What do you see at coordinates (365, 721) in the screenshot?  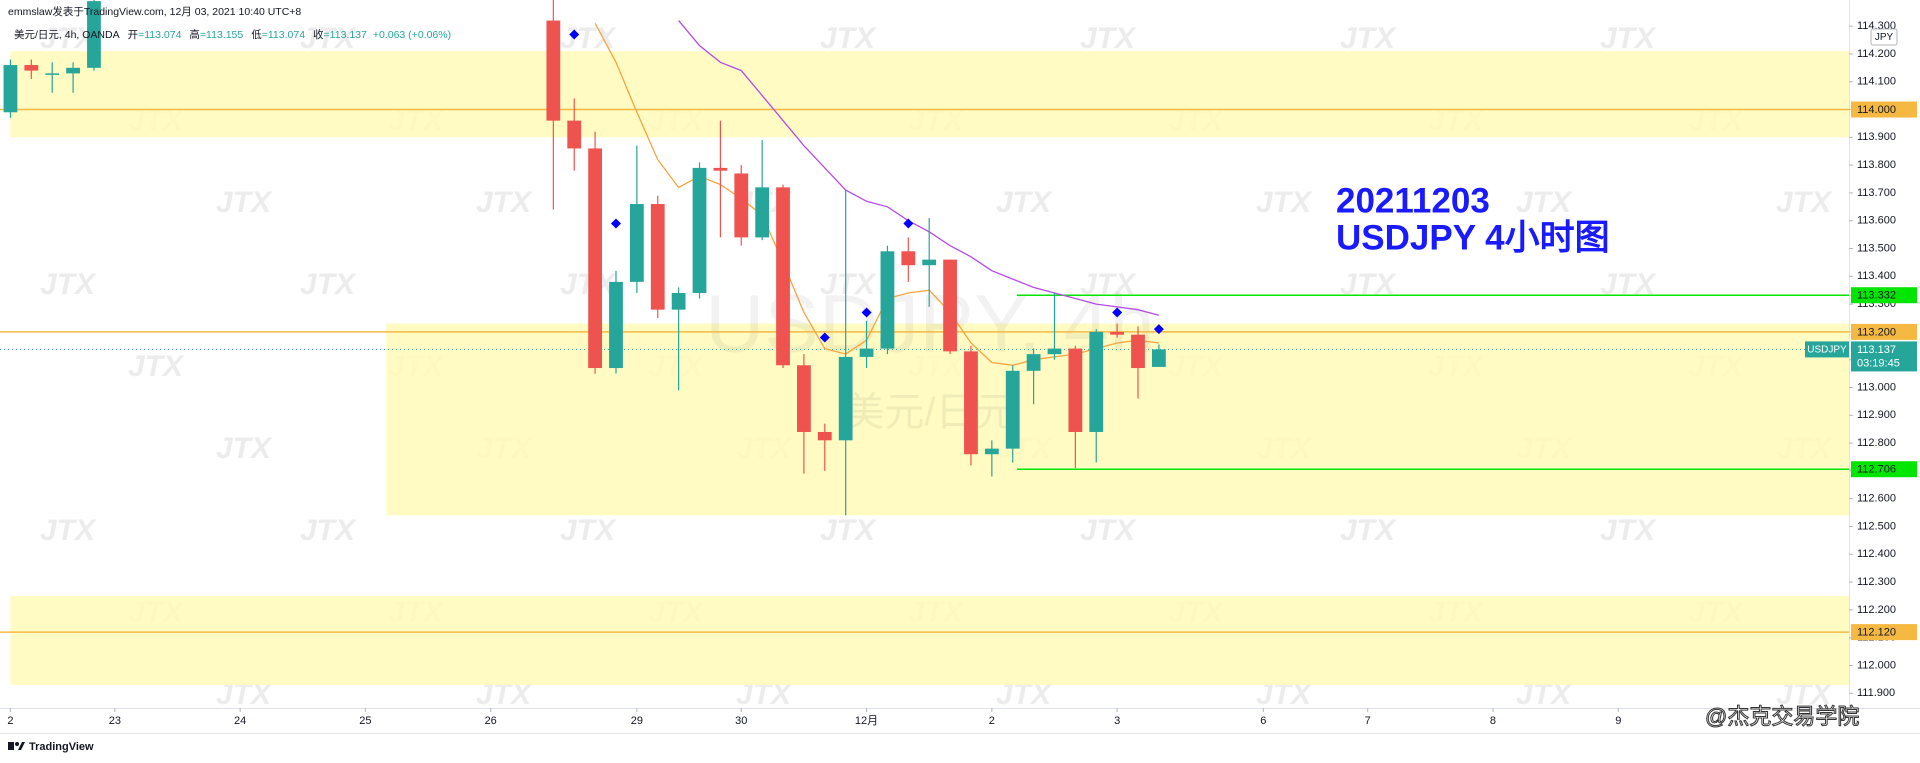 I see `x-tick-label: 25` at bounding box center [365, 721].